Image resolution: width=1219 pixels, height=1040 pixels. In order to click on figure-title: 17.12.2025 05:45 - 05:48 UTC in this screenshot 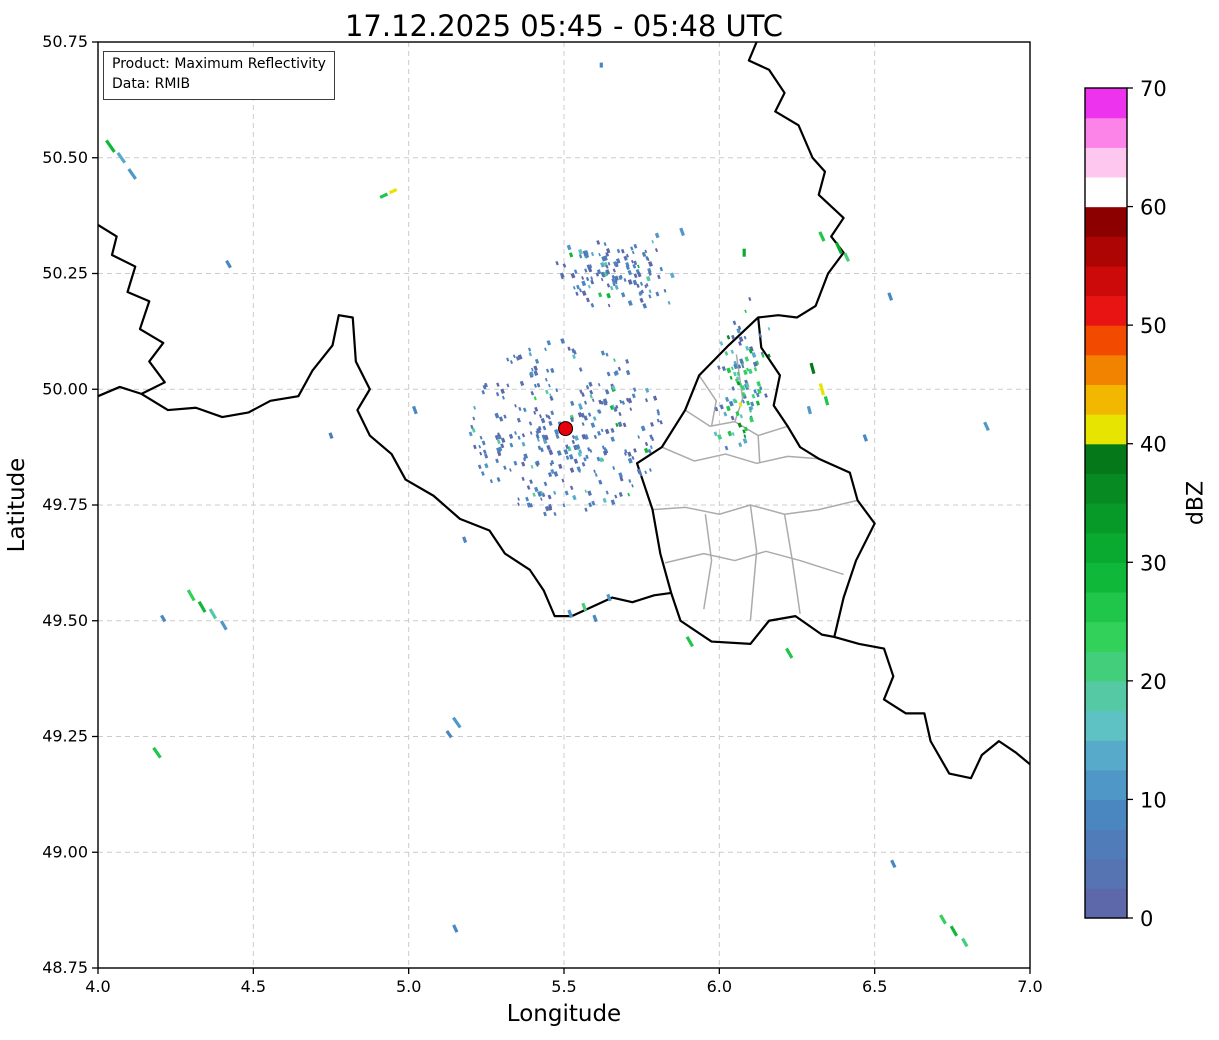, I will do `click(564, 26)`.